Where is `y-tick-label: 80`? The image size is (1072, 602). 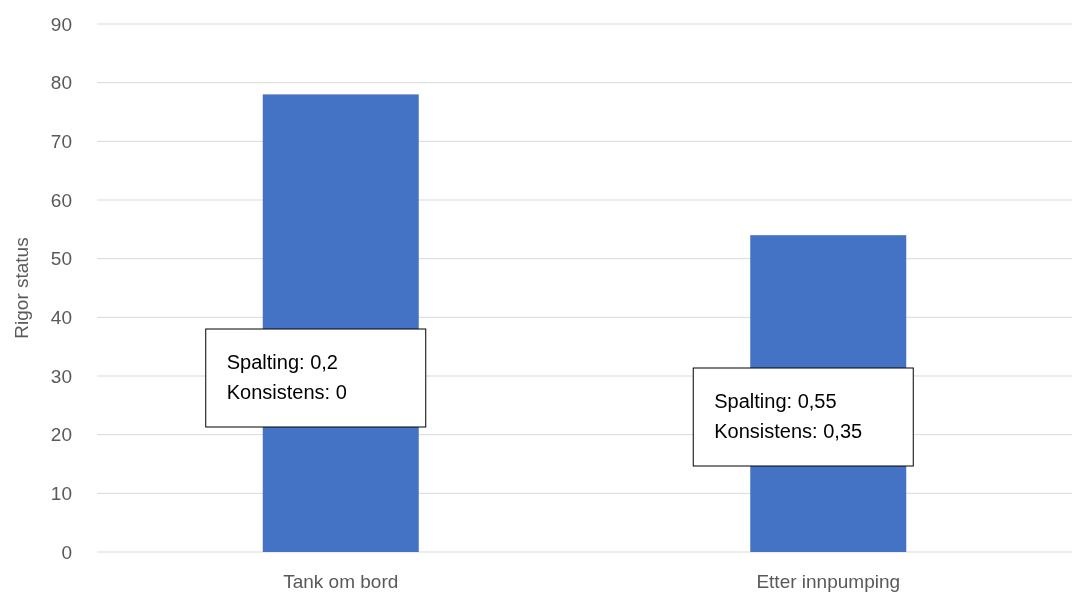 y-tick-label: 80 is located at coordinates (61, 83).